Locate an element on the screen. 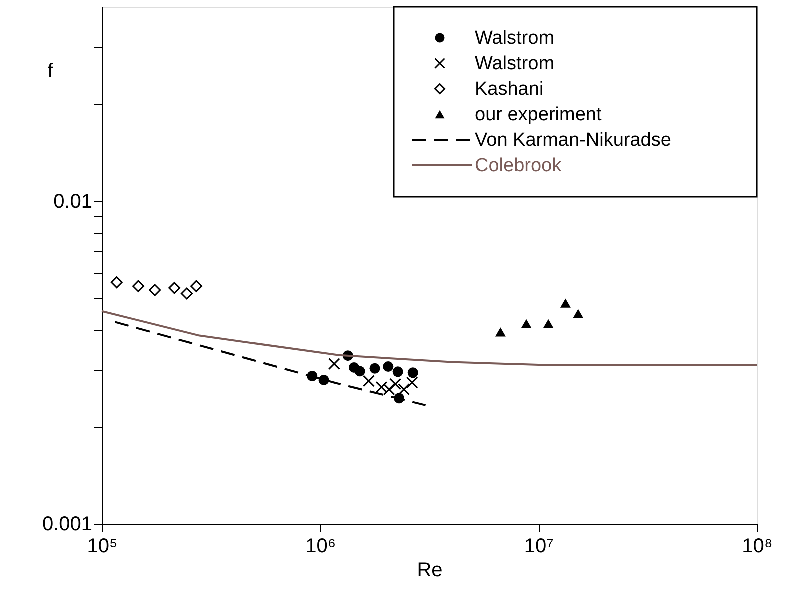 The width and height of the screenshot is (786, 610). x-tick-label: 10⁷ is located at coordinates (539, 547).